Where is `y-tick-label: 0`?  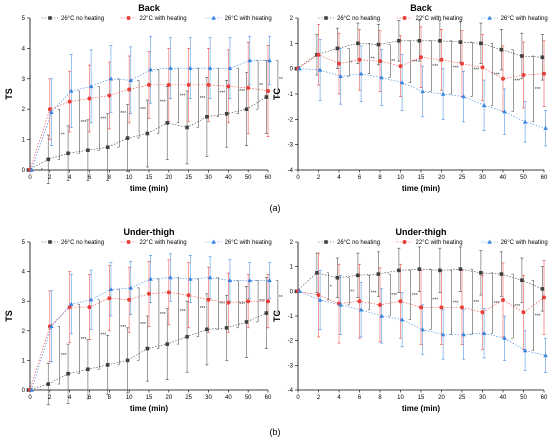
y-tick-label: 0 is located at coordinates (292, 70).